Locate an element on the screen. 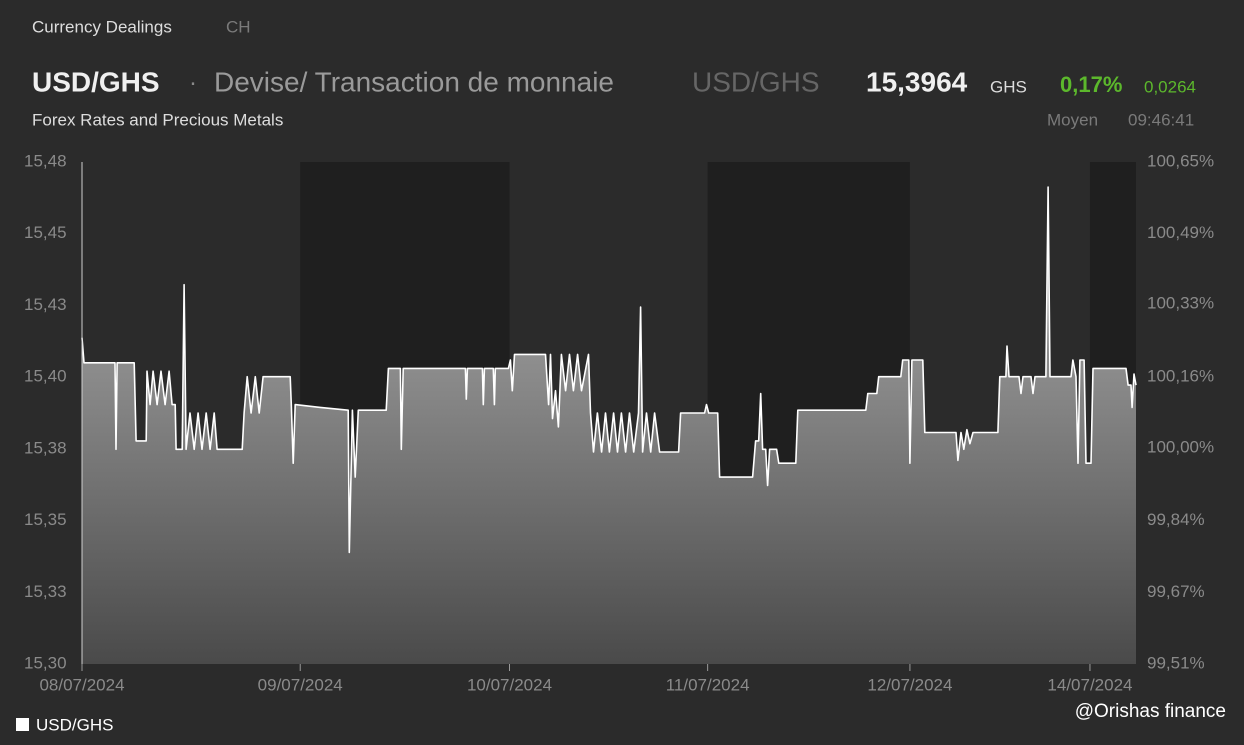 The image size is (1244, 745). symbol-alt: USD/GHS is located at coordinates (756, 81).